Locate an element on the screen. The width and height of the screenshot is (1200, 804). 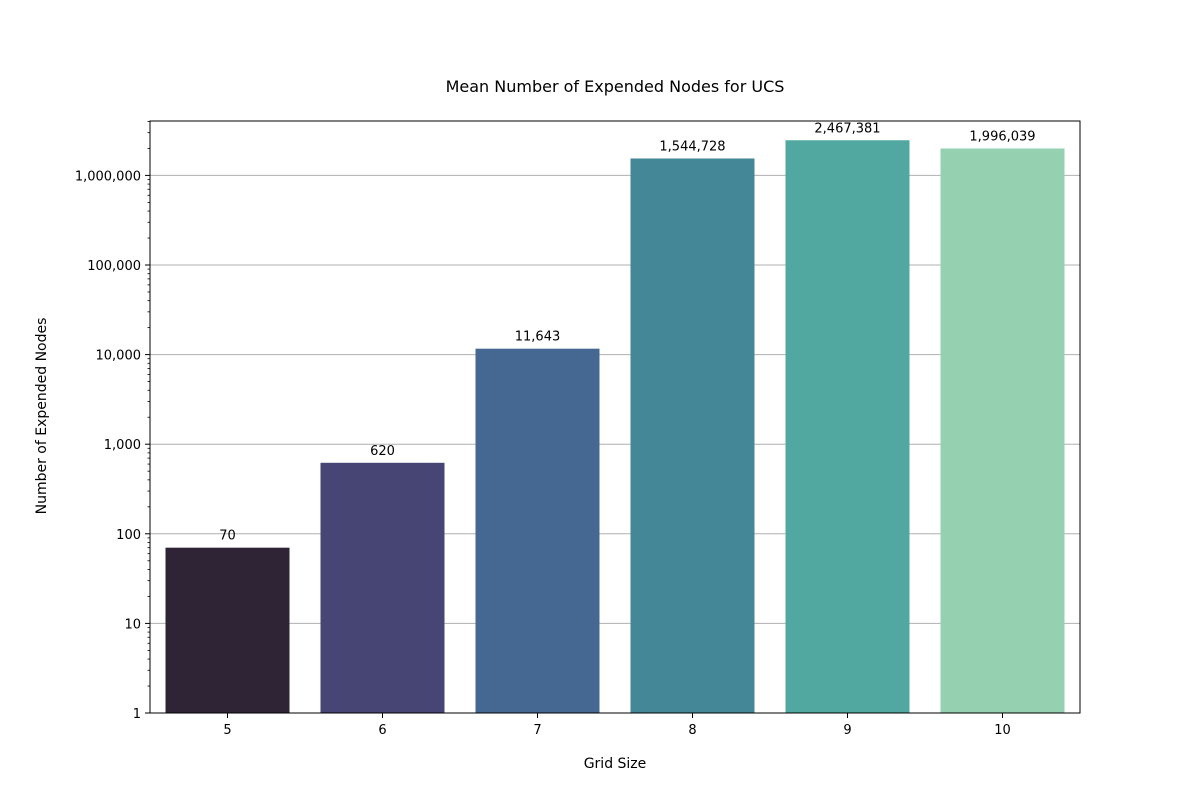
bar-value-label: 1,996,039 is located at coordinates (1002, 137).